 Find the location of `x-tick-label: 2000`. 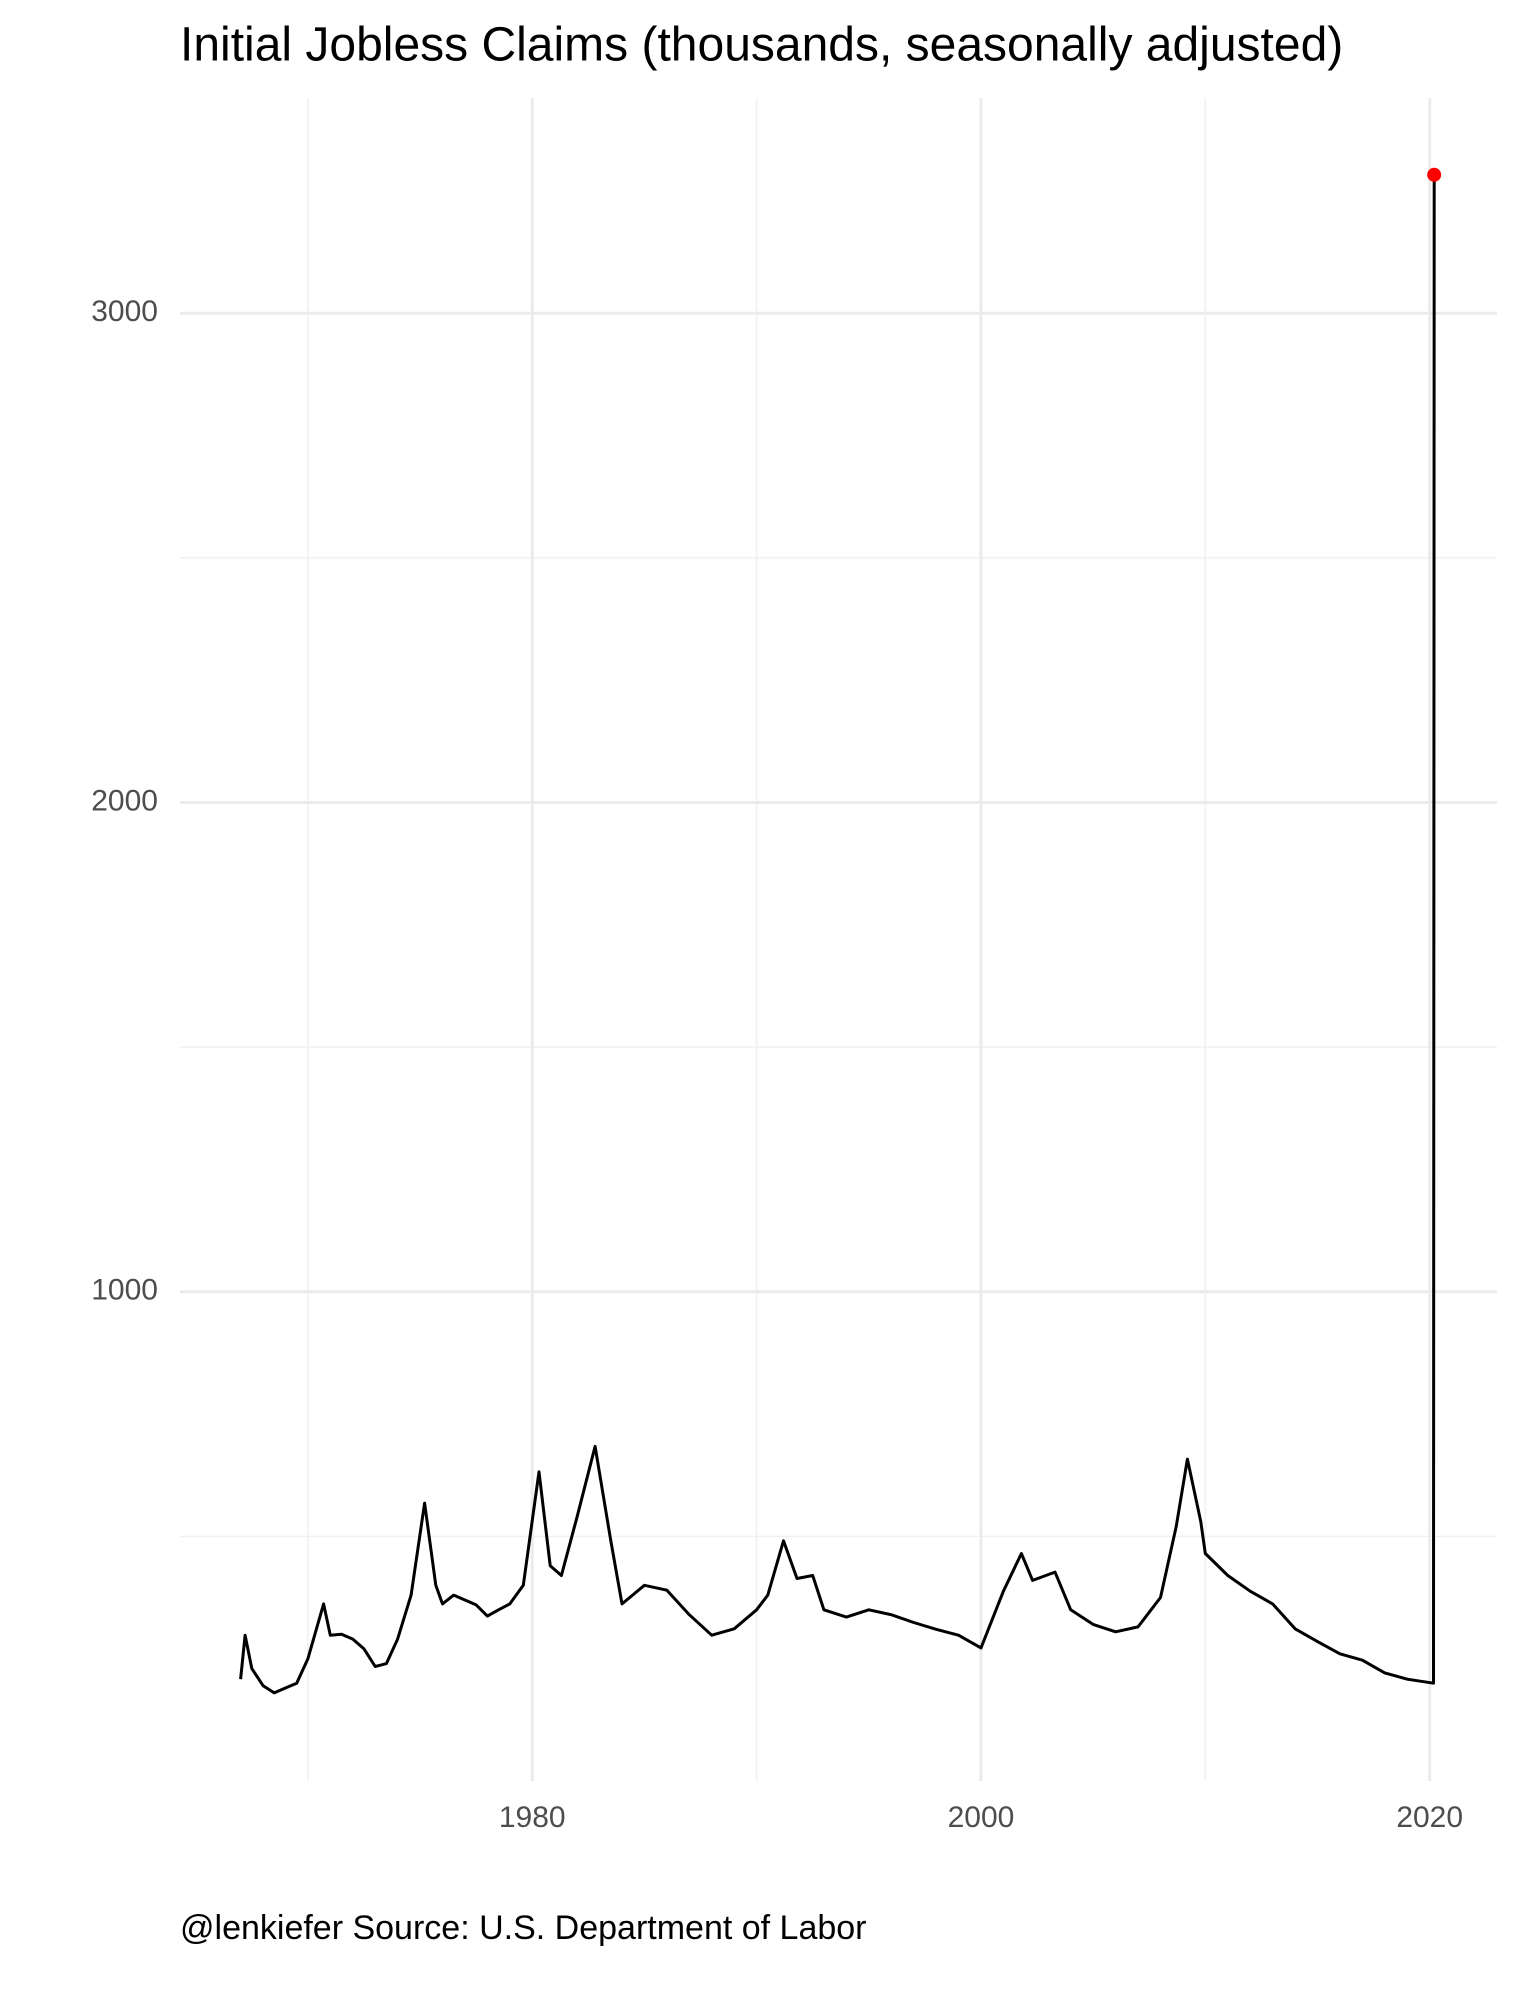

x-tick-label: 2000 is located at coordinates (981, 1817).